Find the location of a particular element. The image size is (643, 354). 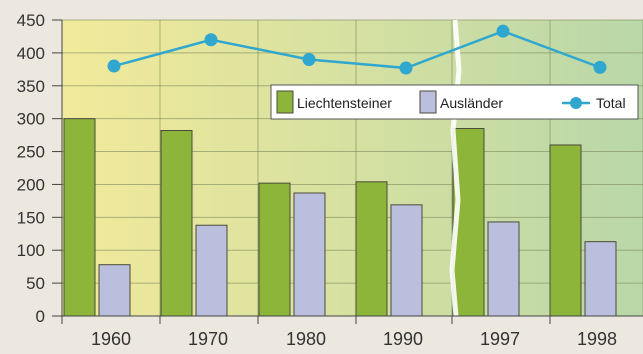

y-tick-label-100: 100 is located at coordinates (31, 250).